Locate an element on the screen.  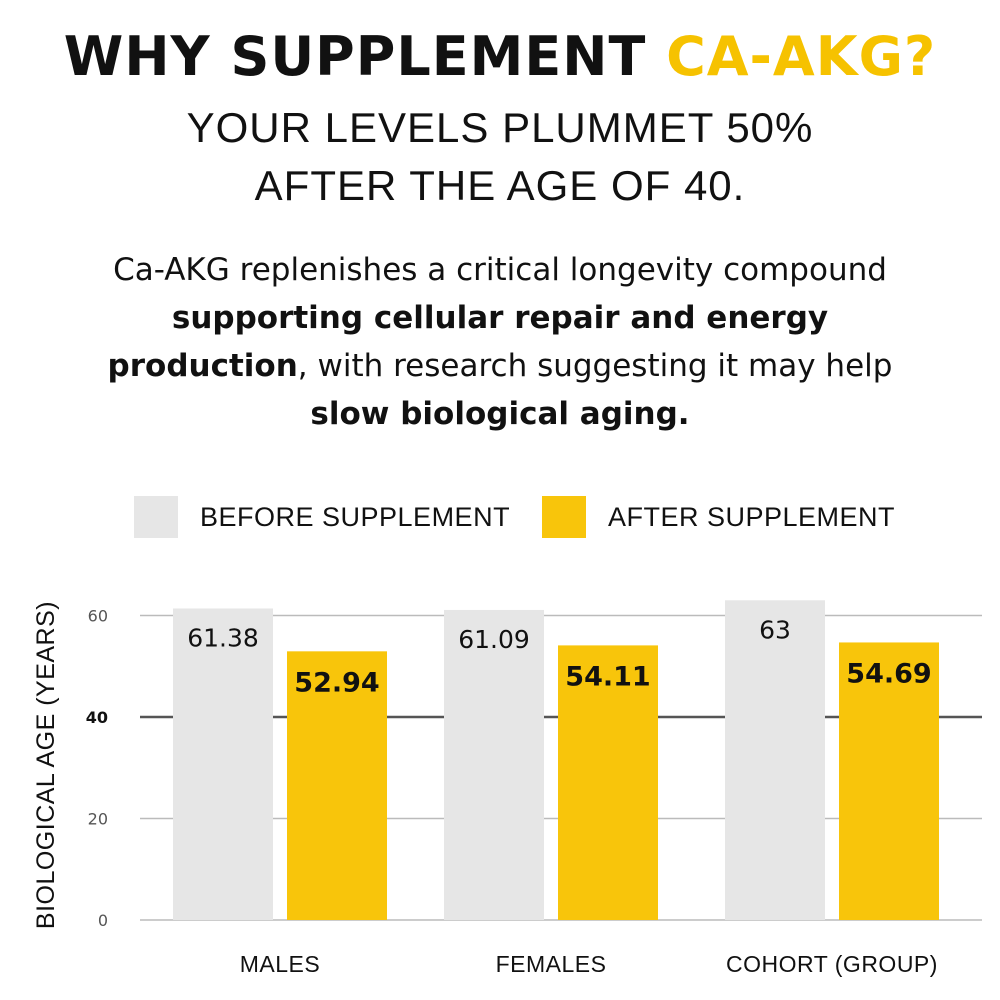
y-axis-label: BIOLOGICAL AGE (YEARS) is located at coordinates (46, 765).